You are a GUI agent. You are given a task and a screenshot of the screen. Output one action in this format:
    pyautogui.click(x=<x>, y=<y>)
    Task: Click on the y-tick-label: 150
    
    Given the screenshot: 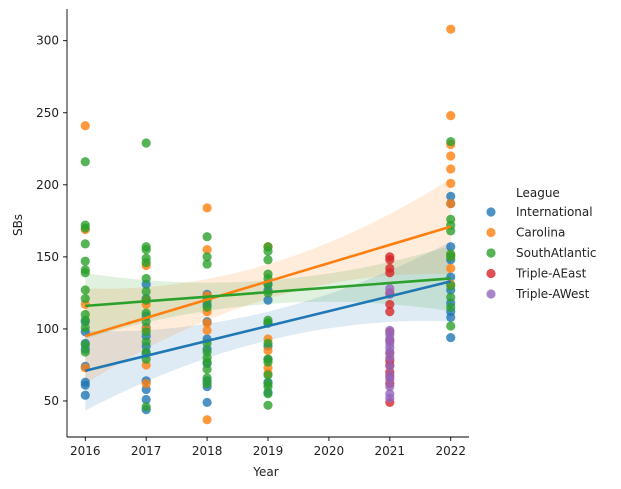 What is the action you would take?
    pyautogui.click(x=47, y=257)
    